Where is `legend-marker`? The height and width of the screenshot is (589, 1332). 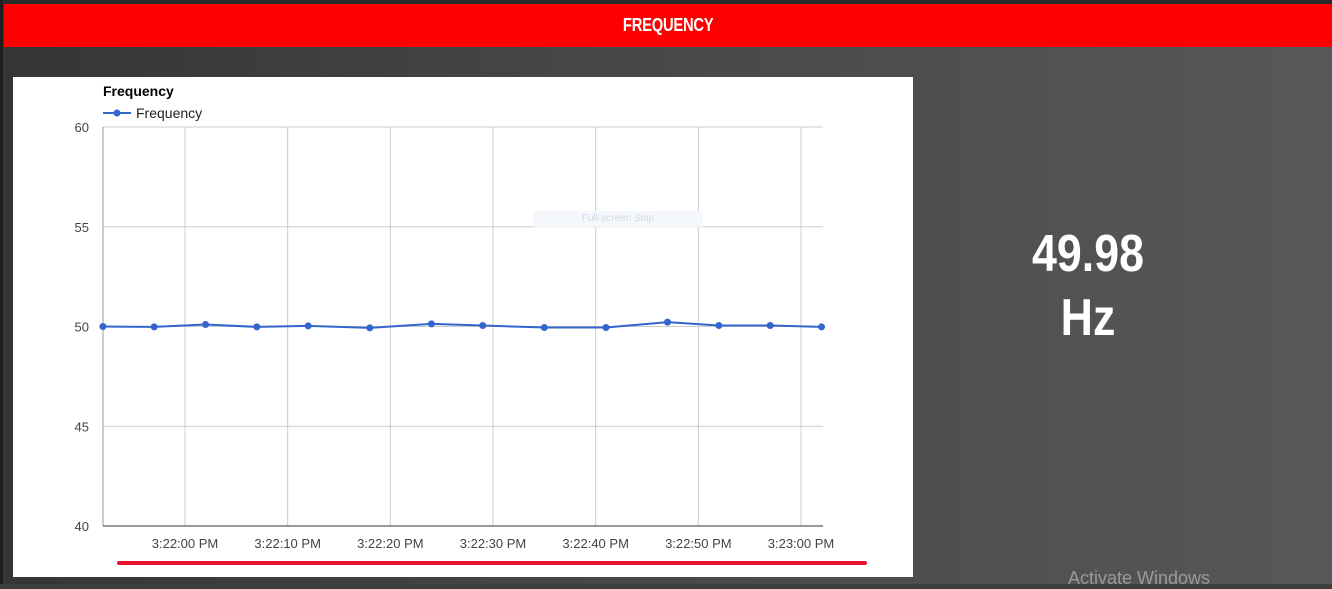
legend-marker is located at coordinates (117, 113).